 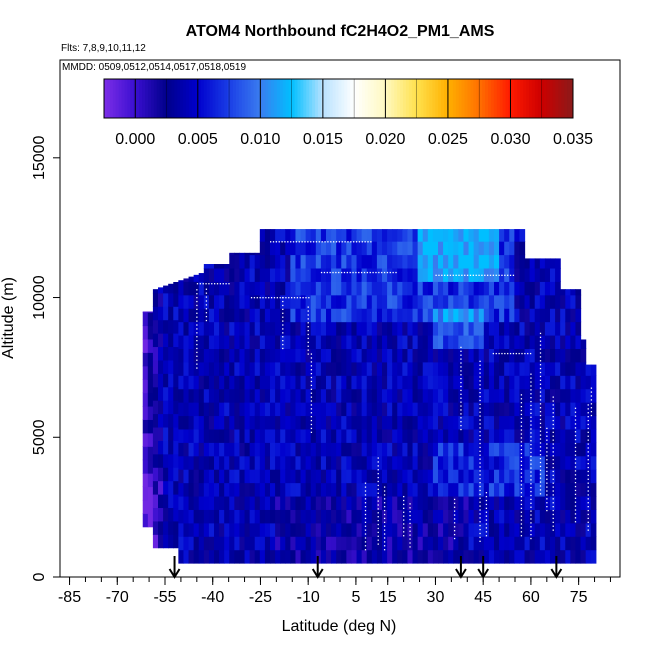 I want to click on colorbar-tick-label: 0.005, so click(x=198, y=139).